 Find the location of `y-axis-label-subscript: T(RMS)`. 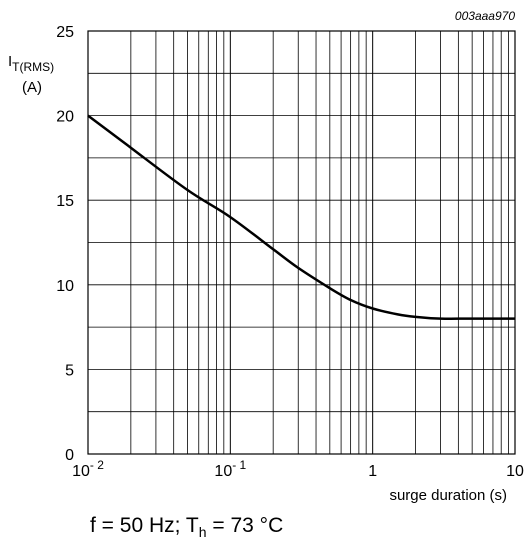

y-axis-label-subscript: T(RMS) is located at coordinates (33, 67).